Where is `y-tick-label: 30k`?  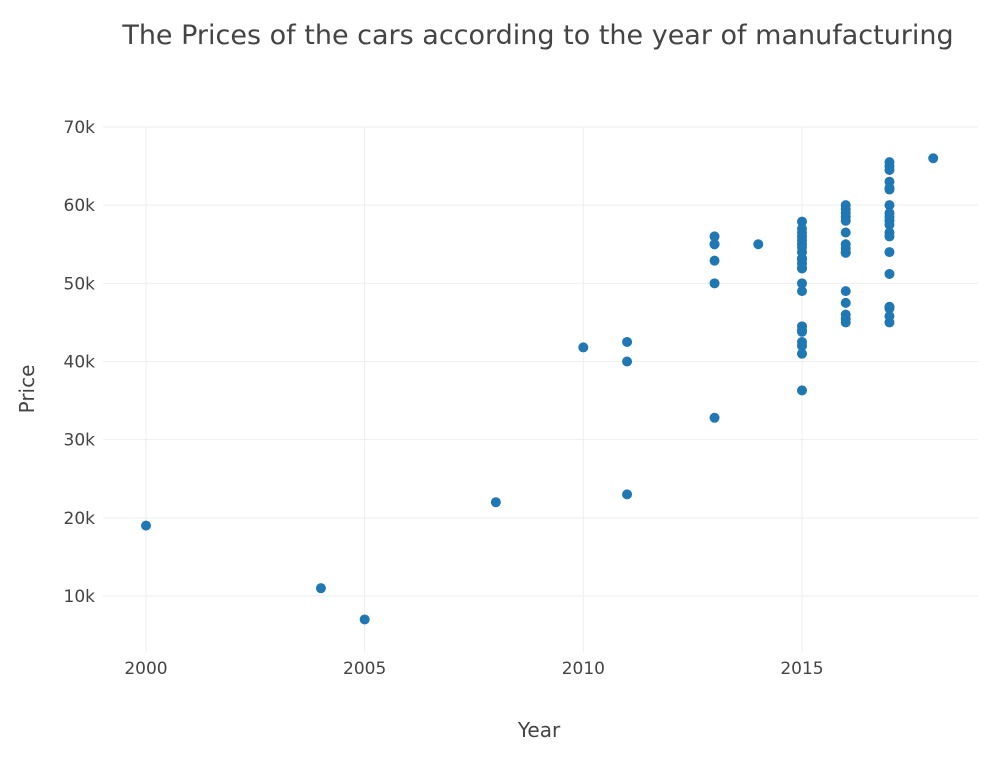
y-tick-label: 30k is located at coordinates (80, 441).